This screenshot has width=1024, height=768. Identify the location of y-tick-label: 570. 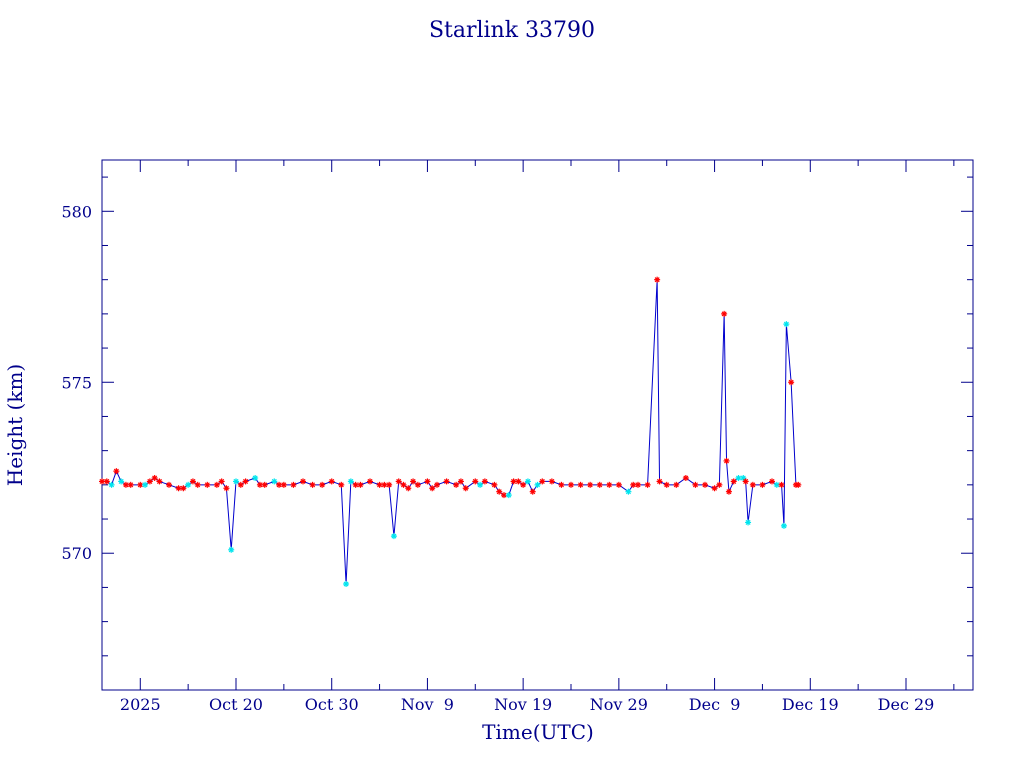
(76, 553).